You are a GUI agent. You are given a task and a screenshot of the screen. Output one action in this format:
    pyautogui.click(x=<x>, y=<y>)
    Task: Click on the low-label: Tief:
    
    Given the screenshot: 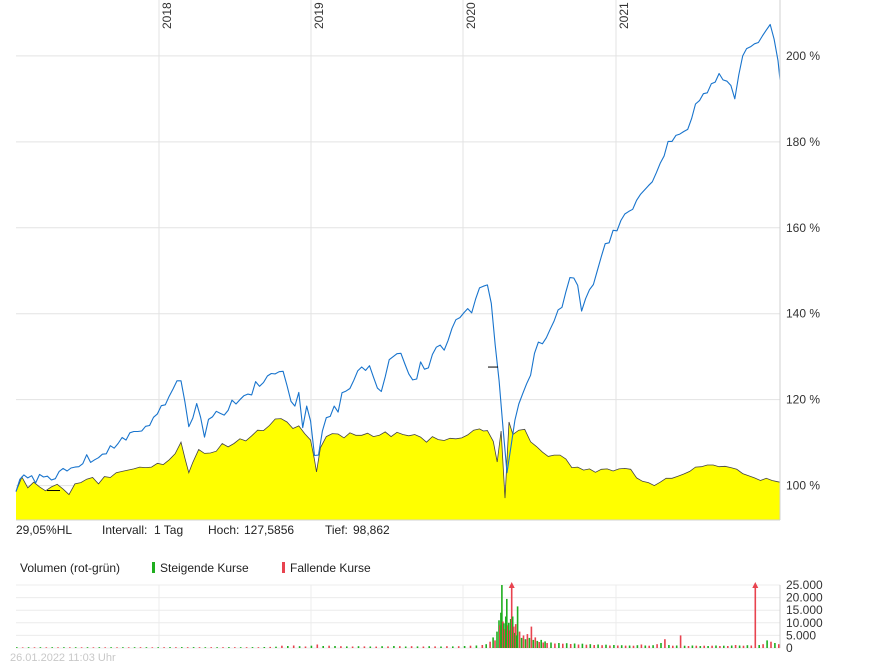 What is the action you would take?
    pyautogui.click(x=336, y=530)
    